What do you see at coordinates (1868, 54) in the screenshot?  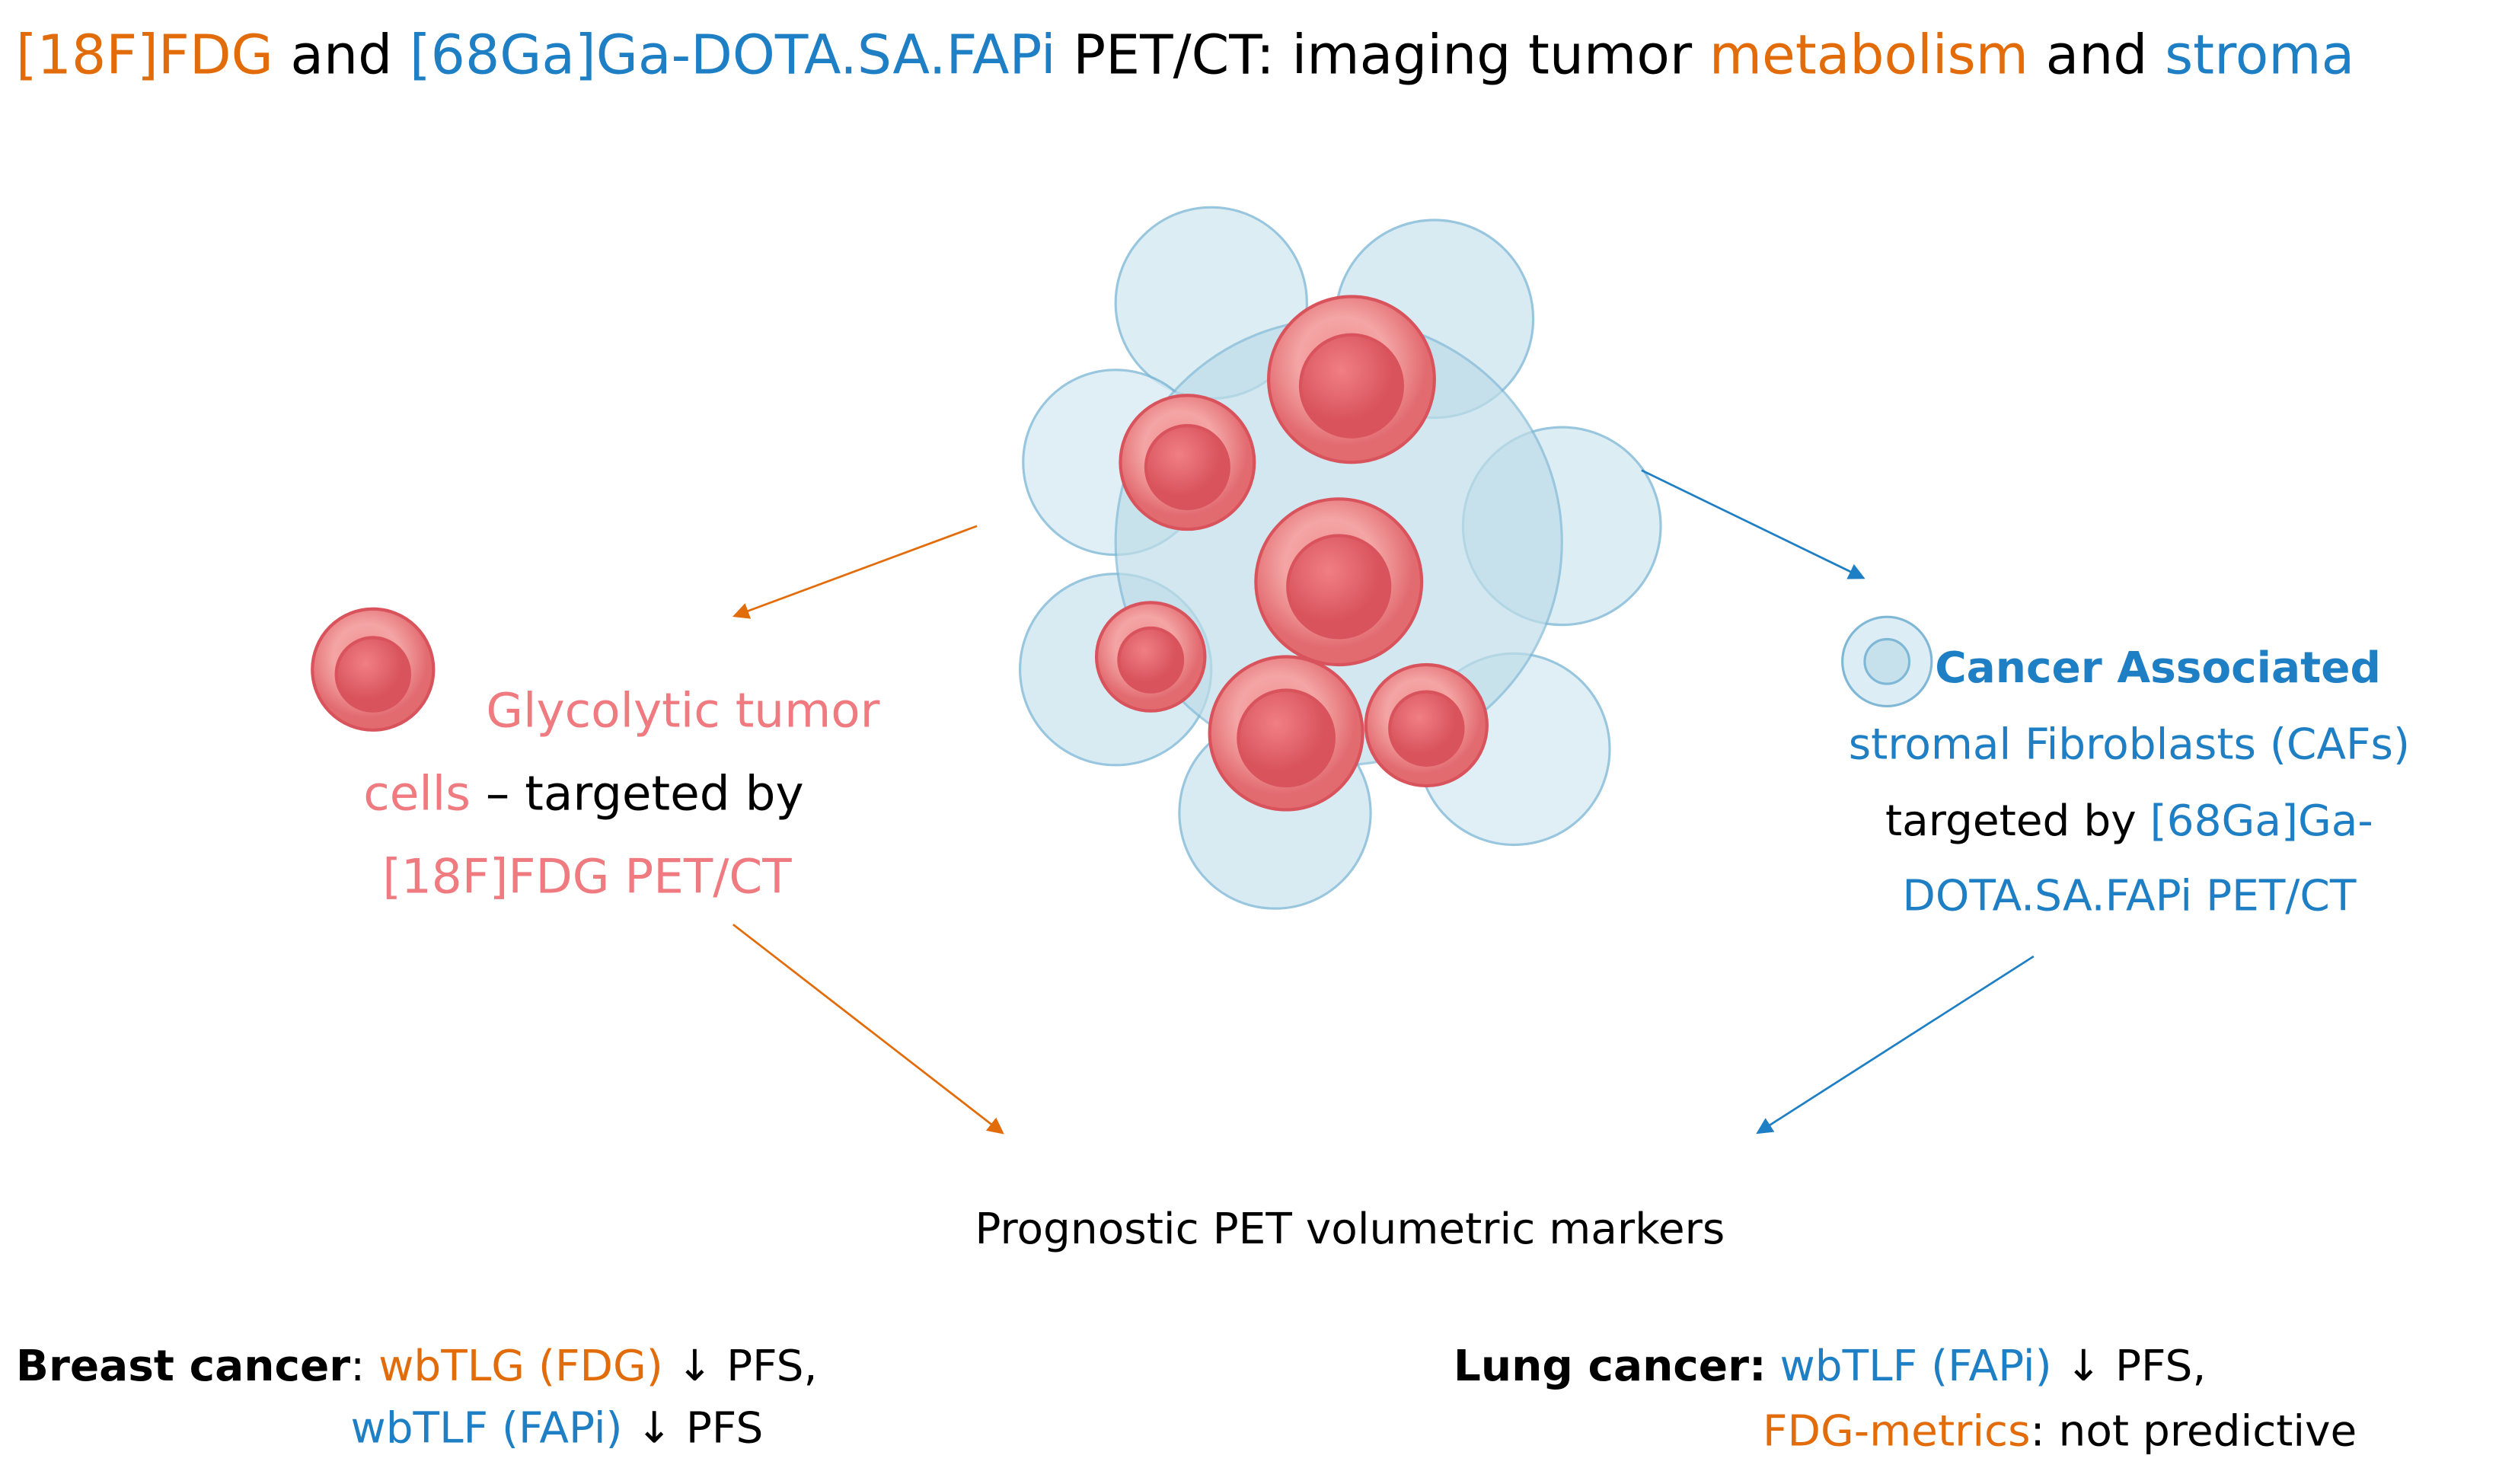 I see `title-part: metabolism` at bounding box center [1868, 54].